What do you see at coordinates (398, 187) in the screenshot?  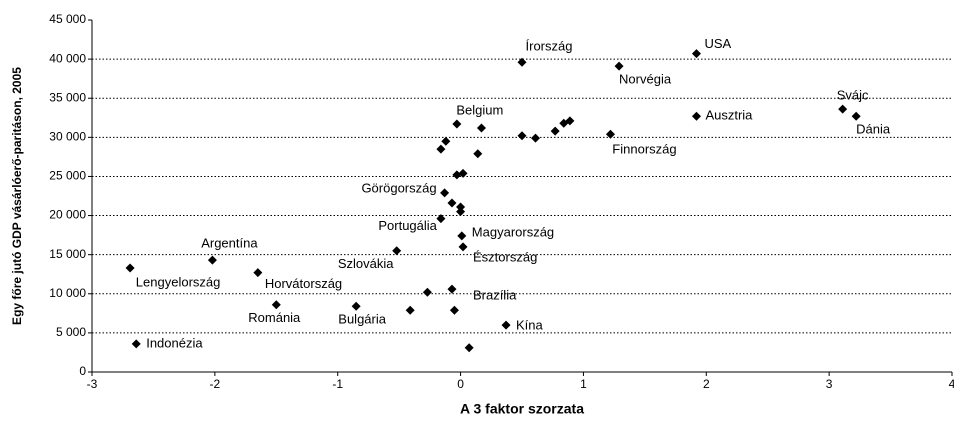 I see `point-label: Görögország` at bounding box center [398, 187].